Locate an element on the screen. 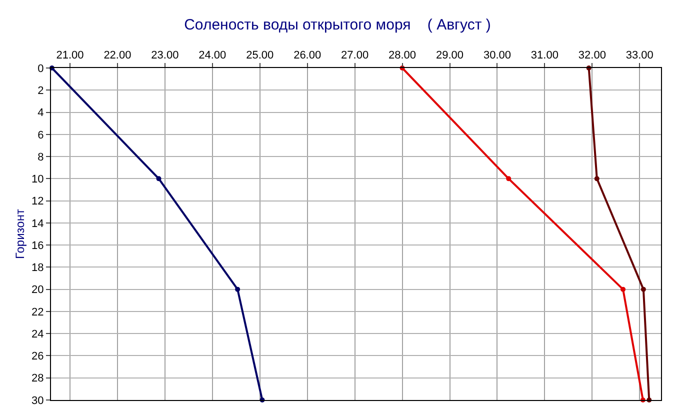 The width and height of the screenshot is (675, 419). x-tick-label: 25.00 is located at coordinates (260, 56).